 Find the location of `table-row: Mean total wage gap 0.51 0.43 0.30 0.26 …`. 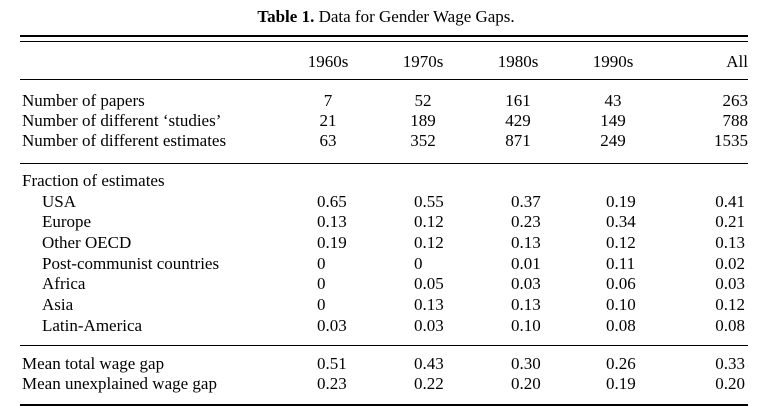

table-row: Mean total wage gap 0.51 0.43 0.30 0.26 … is located at coordinates (386, 364).